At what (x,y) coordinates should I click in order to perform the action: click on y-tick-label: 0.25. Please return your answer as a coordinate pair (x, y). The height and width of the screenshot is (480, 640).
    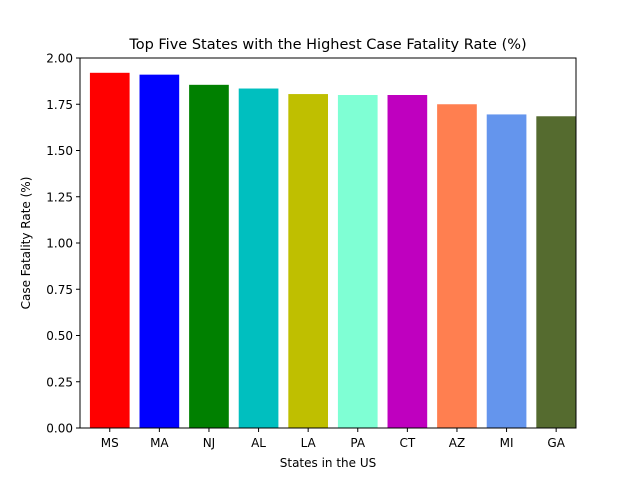
    Looking at the image, I should click on (59, 382).